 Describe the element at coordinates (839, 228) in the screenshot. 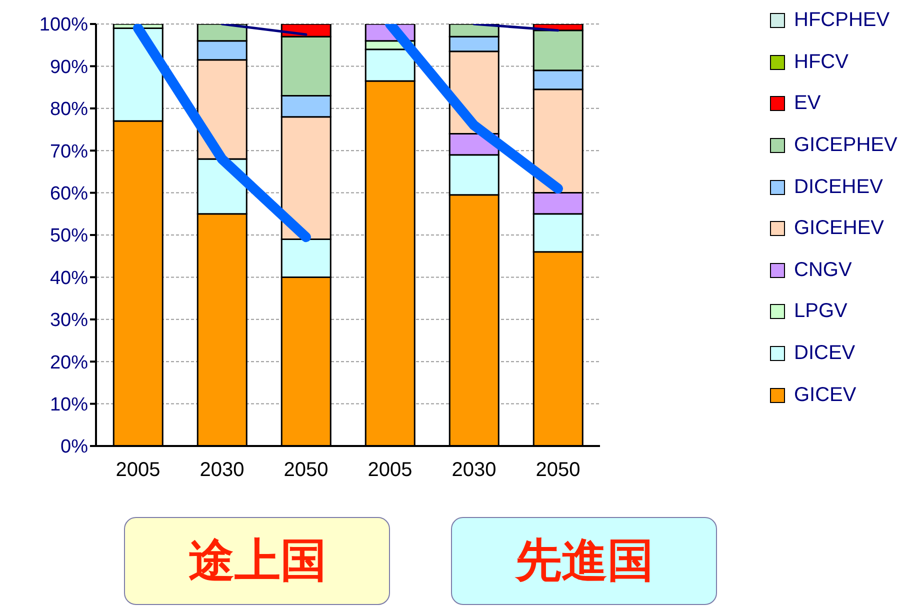

I see `legend-label: GICEHEV` at that location.